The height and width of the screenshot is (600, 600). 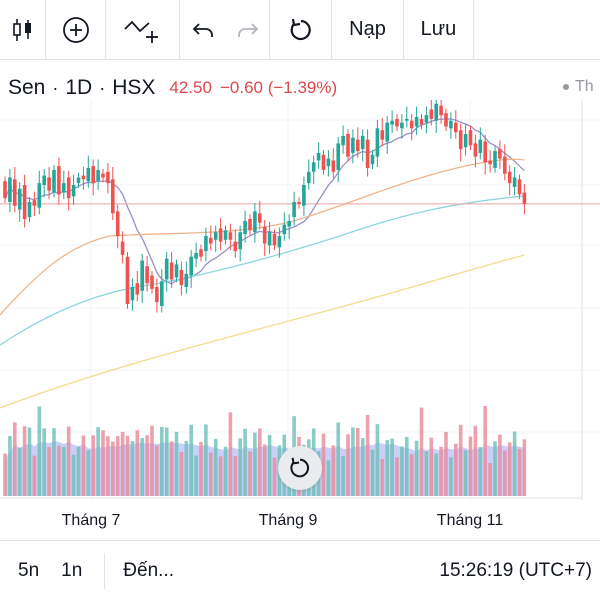 I want to click on clock-timezone: 15:26:19 (UTC+7), so click(x=515, y=570).